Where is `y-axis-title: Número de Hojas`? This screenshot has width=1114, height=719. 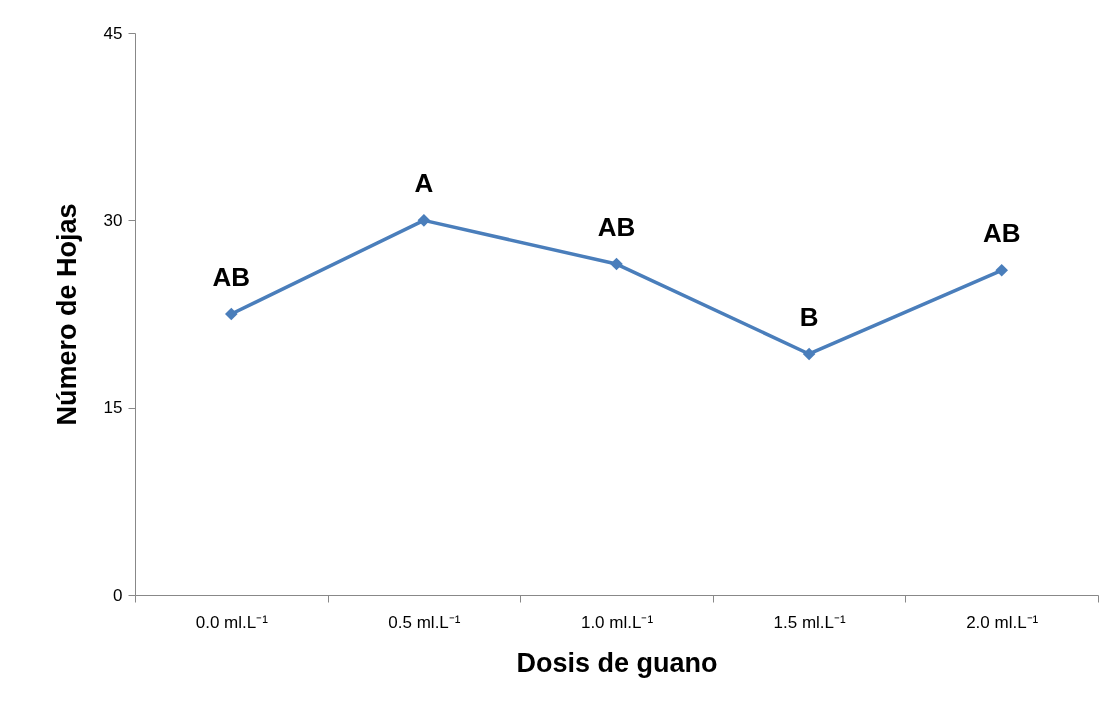
y-axis-title: Número de Hojas is located at coordinates (66, 314).